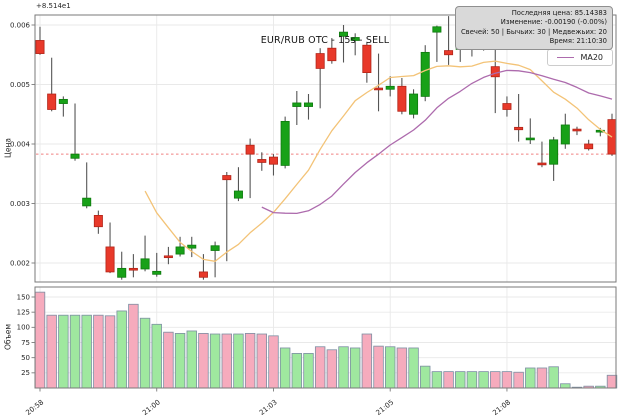 The width and height of the screenshot is (623, 418). What do you see at coordinates (20, 144) in the screenshot?
I see `price-tick-label: 0.004` at bounding box center [20, 144].